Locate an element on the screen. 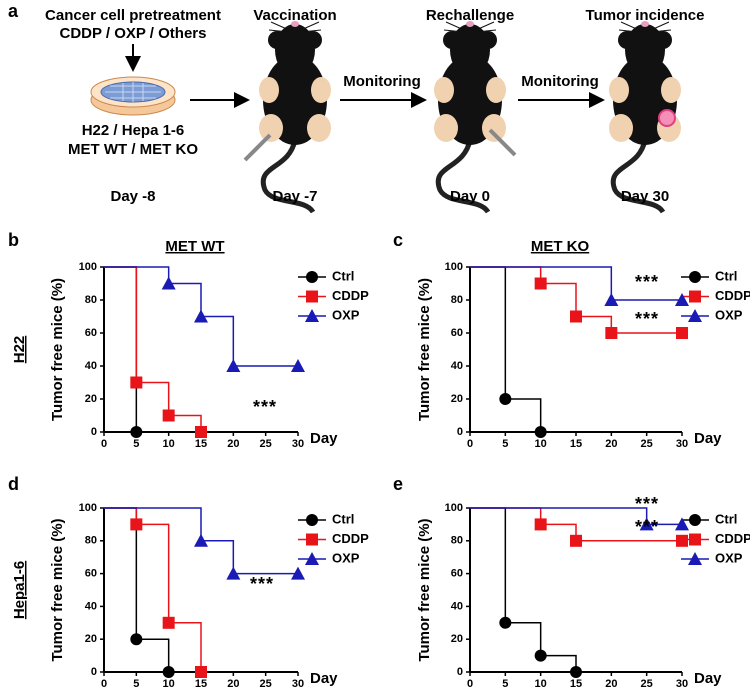 The height and width of the screenshot is (697, 750). culture-dish is located at coordinates (133, 96).